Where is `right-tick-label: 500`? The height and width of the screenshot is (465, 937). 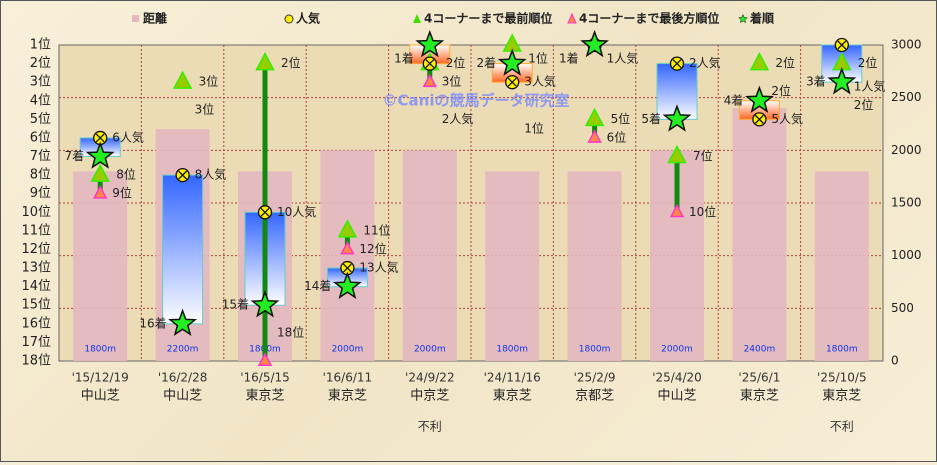
right-tick-label: 500 is located at coordinates (902, 308).